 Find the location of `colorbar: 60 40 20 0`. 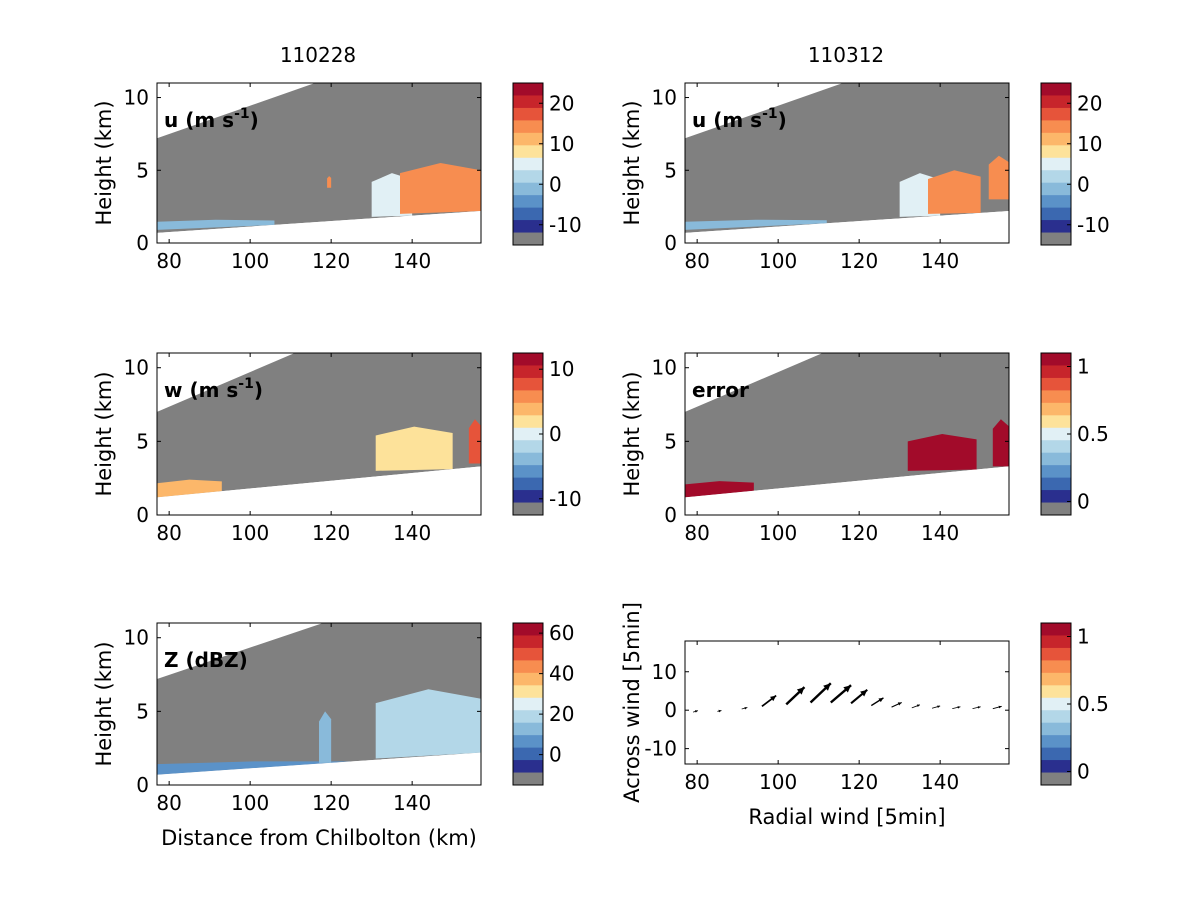

colorbar: 60 40 20 0 is located at coordinates (543, 703).